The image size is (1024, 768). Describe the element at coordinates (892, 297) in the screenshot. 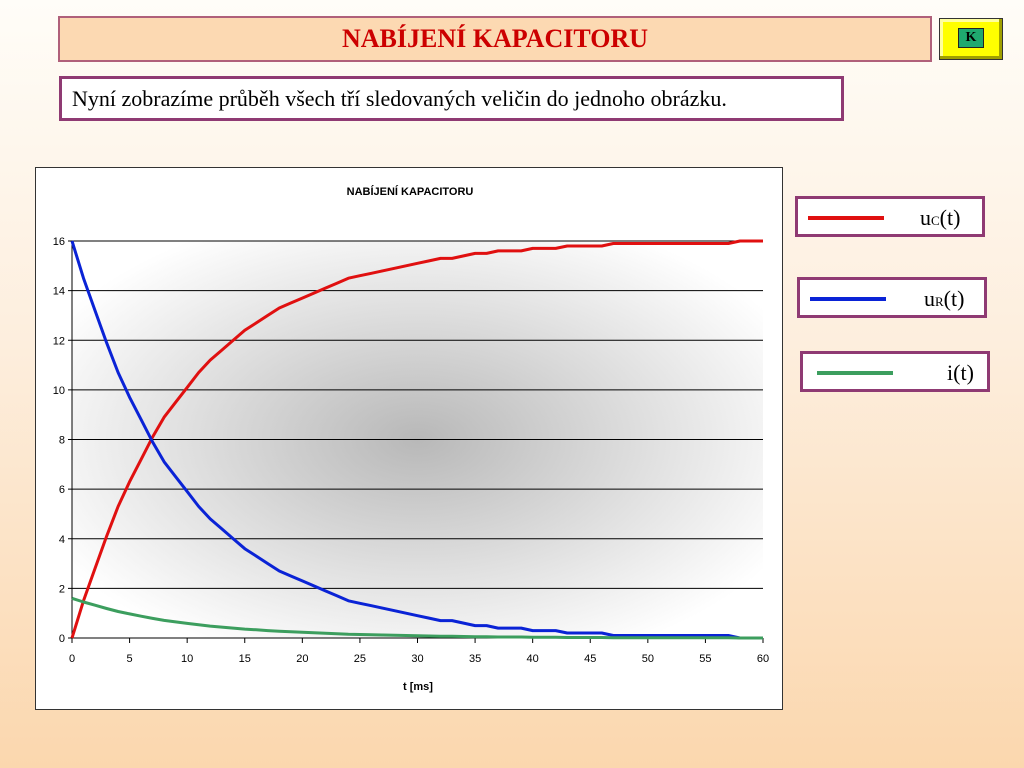

I see `legend-ur: uR(t)` at that location.